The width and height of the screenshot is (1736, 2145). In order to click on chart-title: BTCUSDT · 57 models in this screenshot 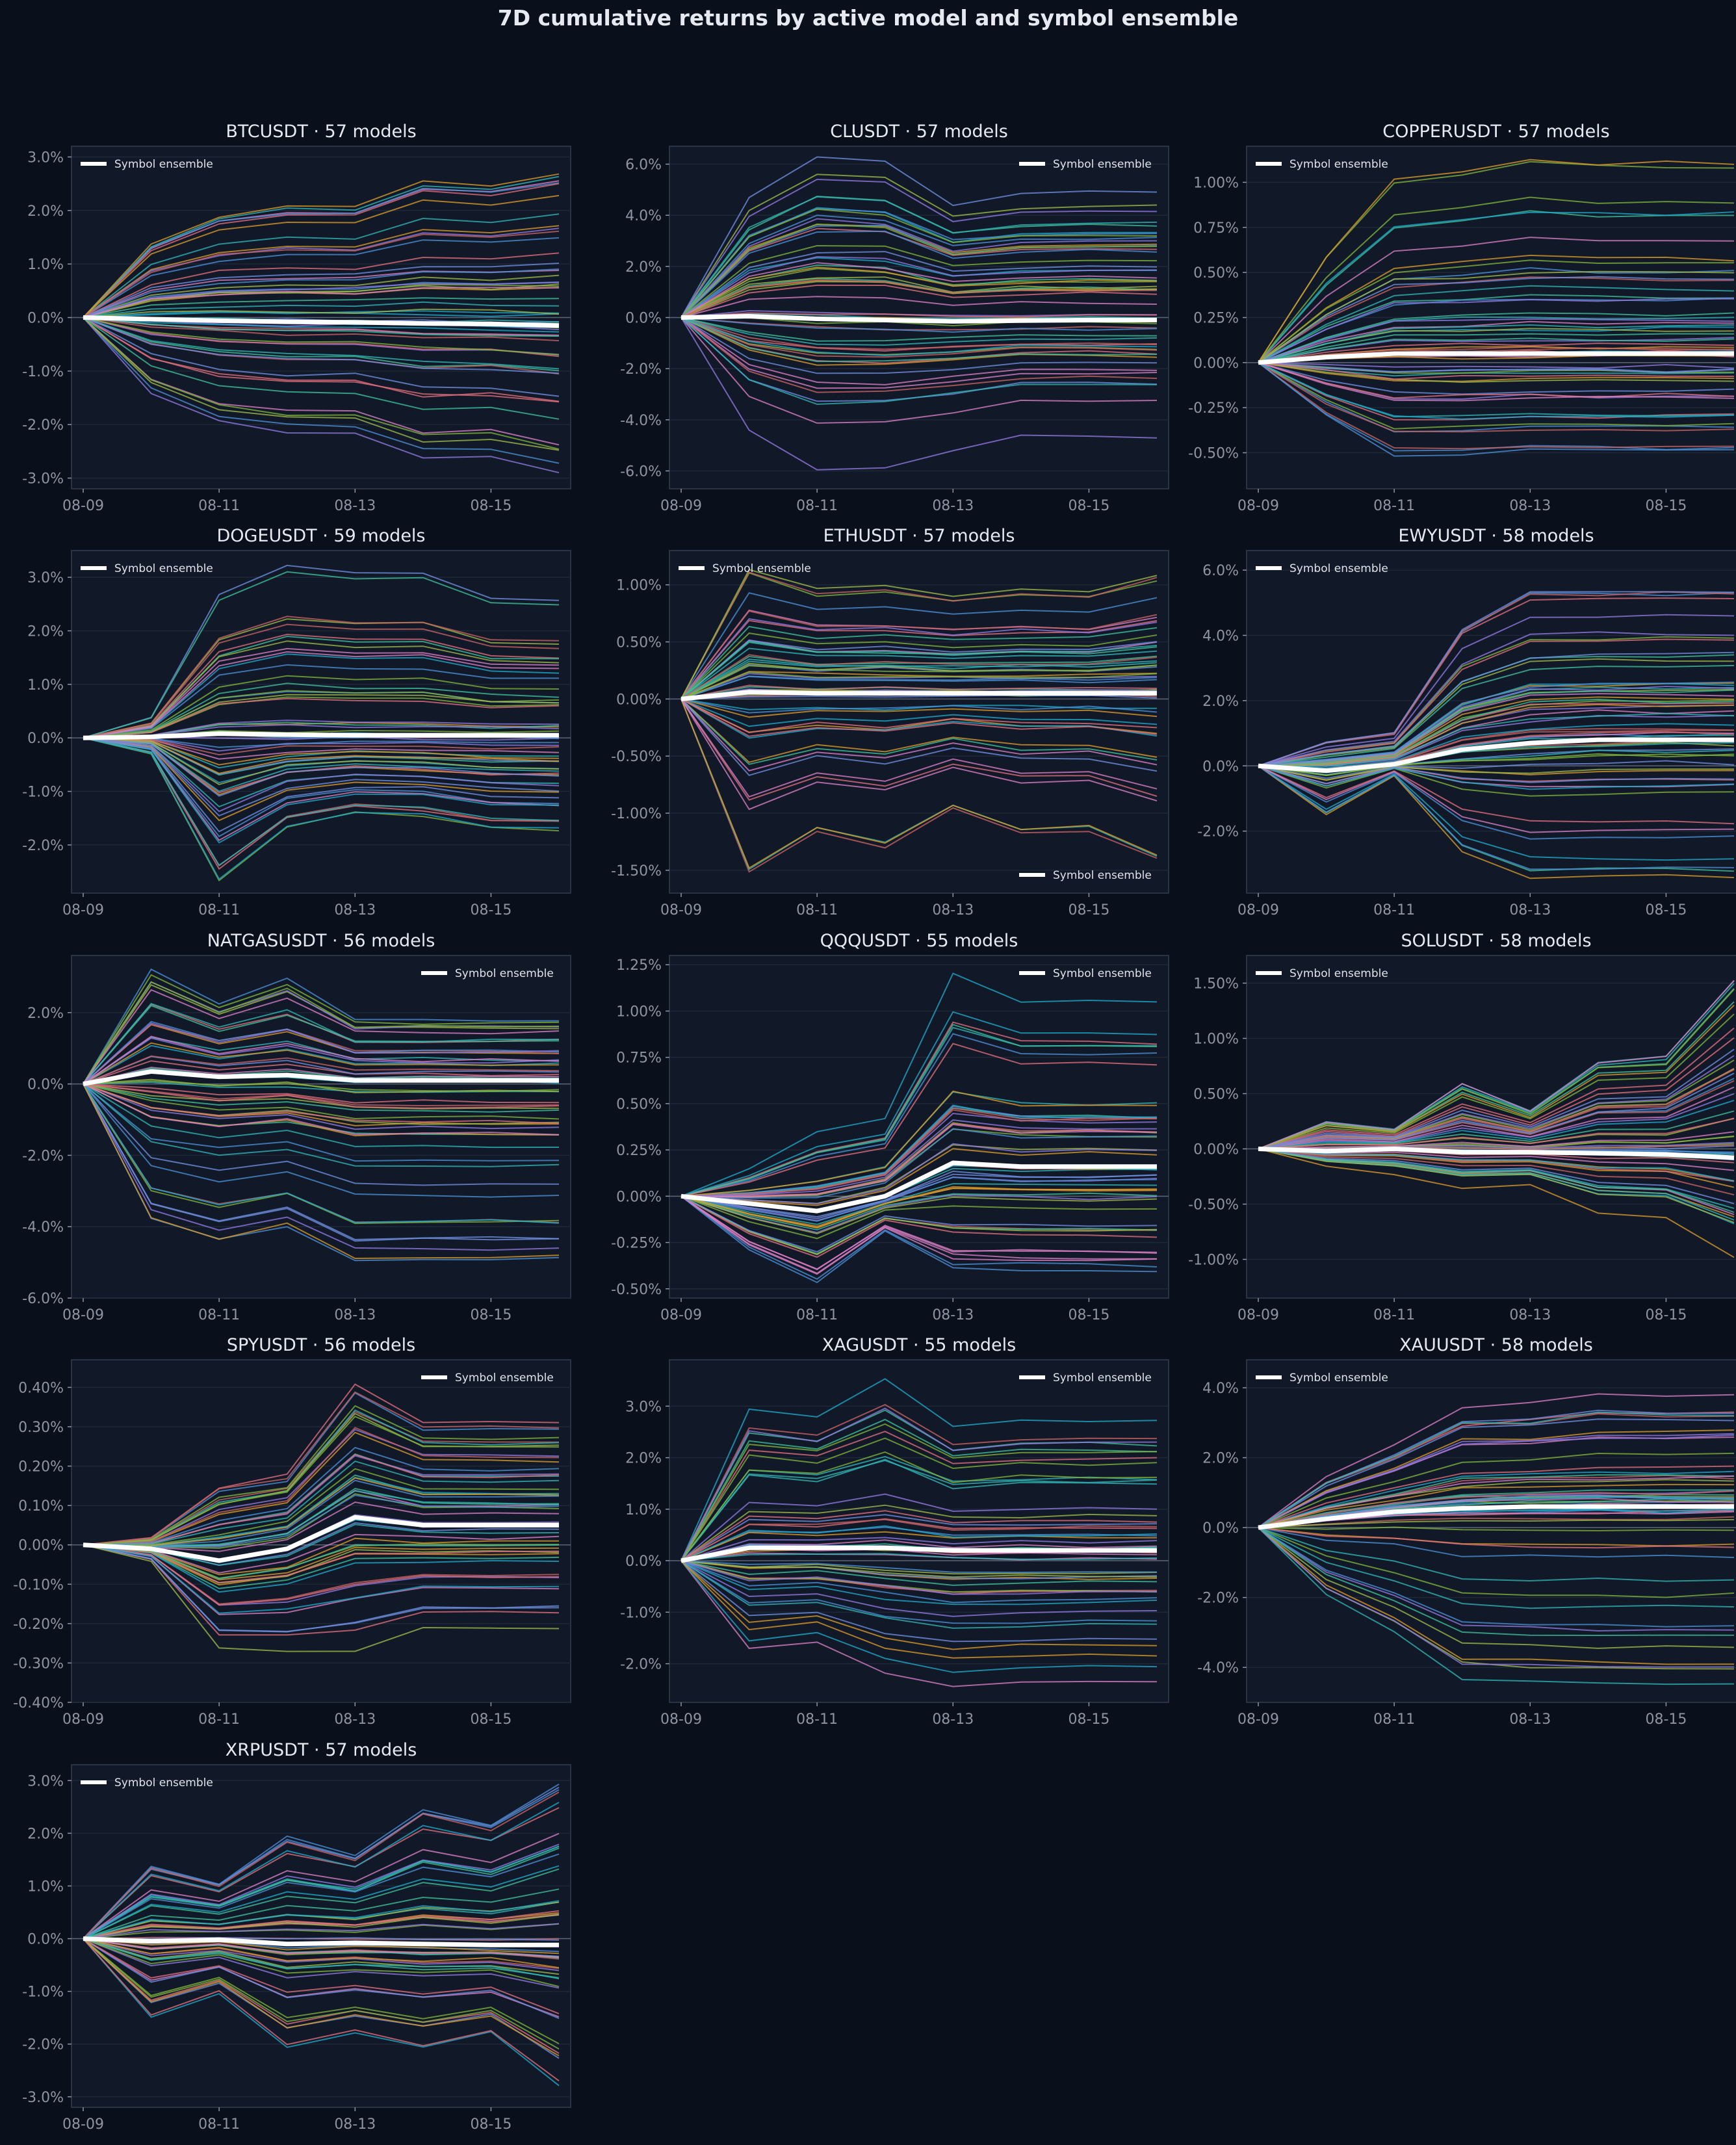, I will do `click(321, 132)`.